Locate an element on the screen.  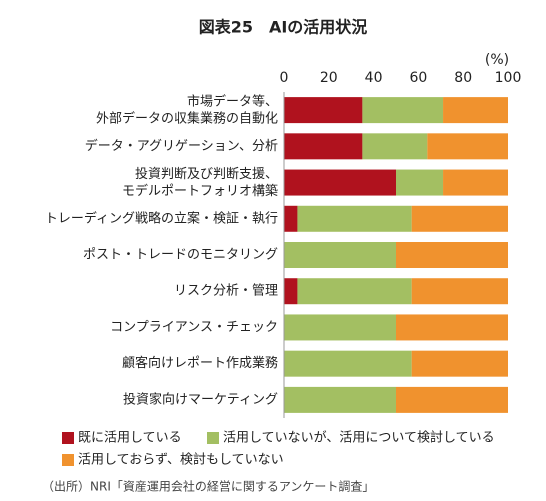
legend-label: 活用していないが、活用について検討している is located at coordinates (359, 438).